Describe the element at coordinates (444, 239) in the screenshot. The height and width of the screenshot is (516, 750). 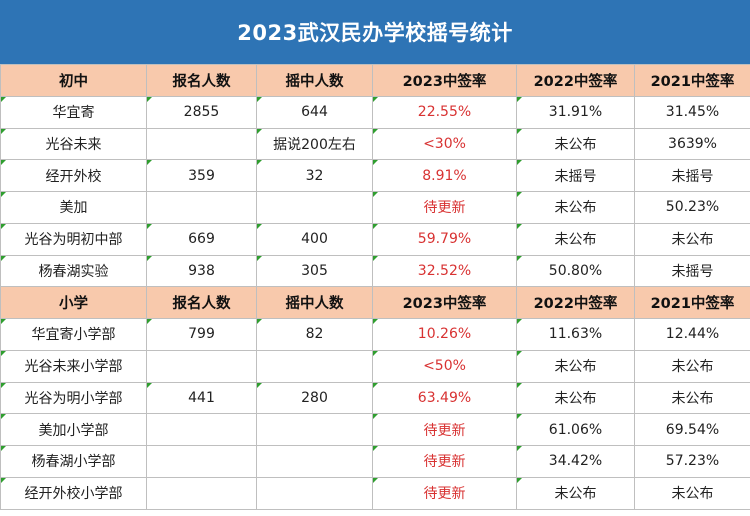
I see `rate-2023-cell: 59.79%` at that location.